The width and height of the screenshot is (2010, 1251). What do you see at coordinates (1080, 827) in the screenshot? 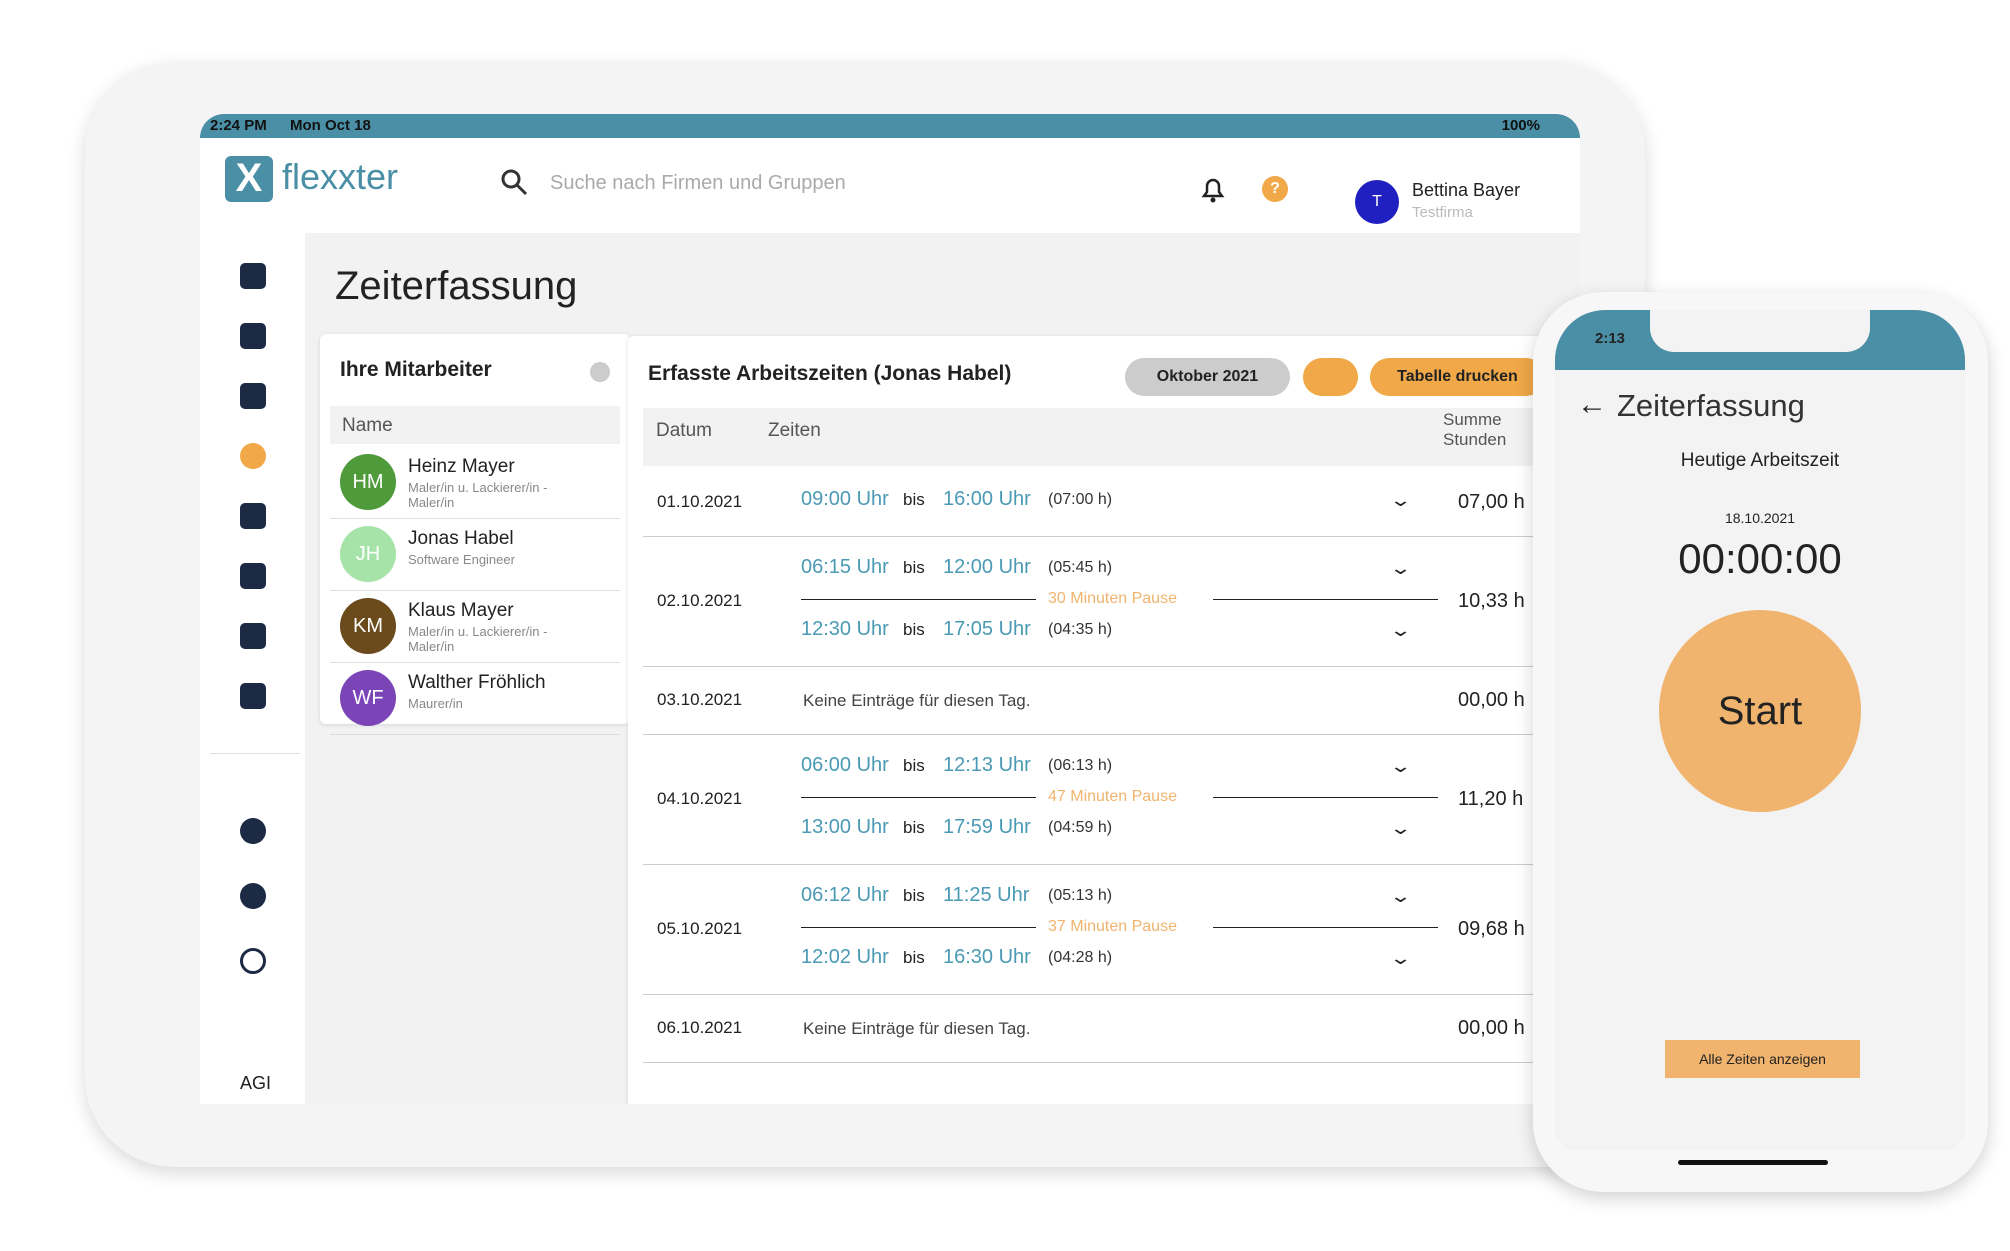
I see `entry-duration: (04:59 h)` at bounding box center [1080, 827].